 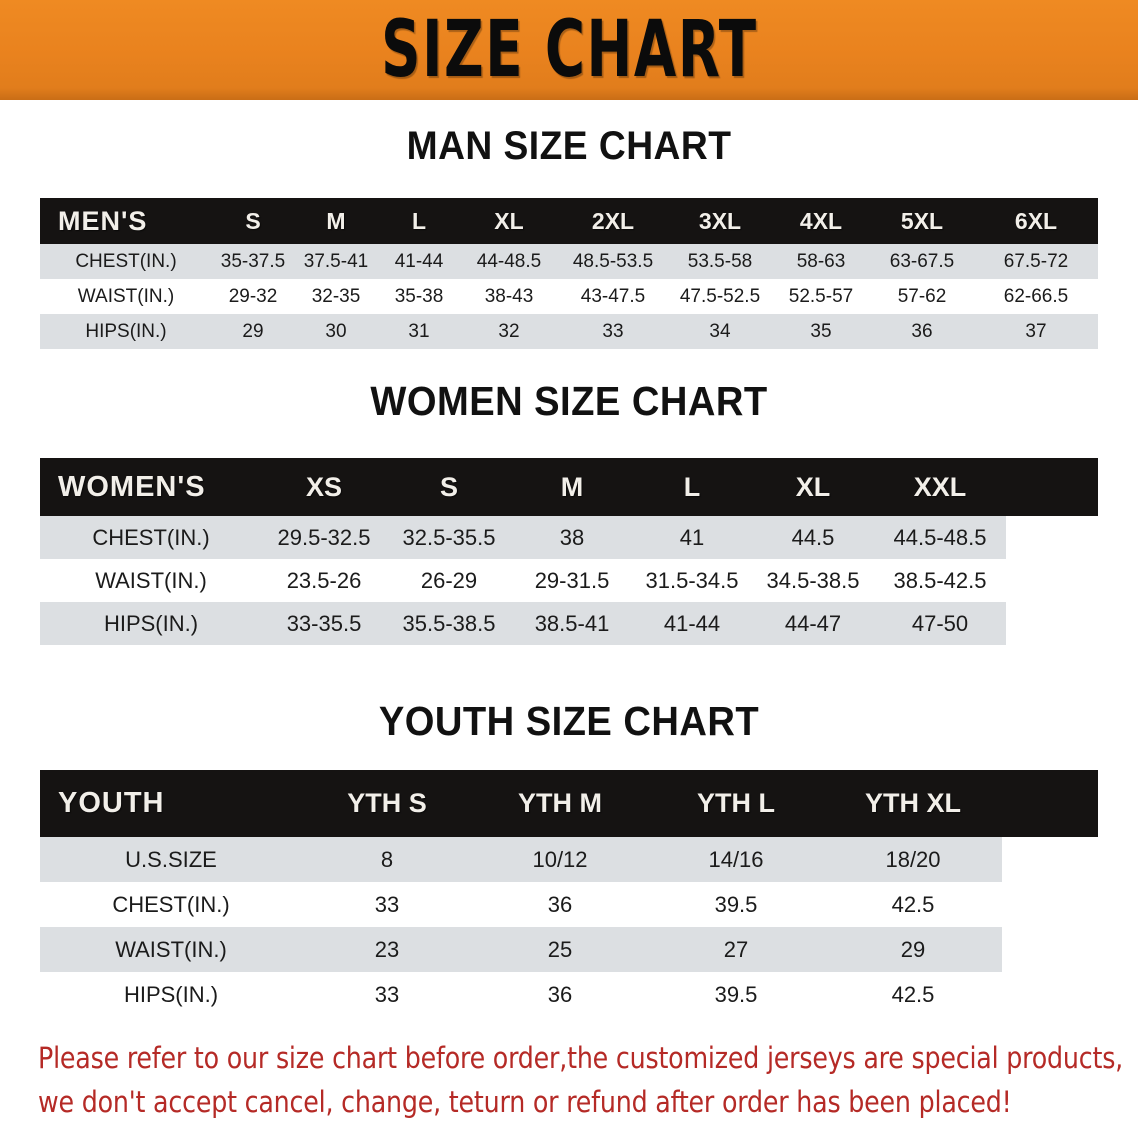 What do you see at coordinates (913, 949) in the screenshot?
I see `youth-cell-2-3: 29` at bounding box center [913, 949].